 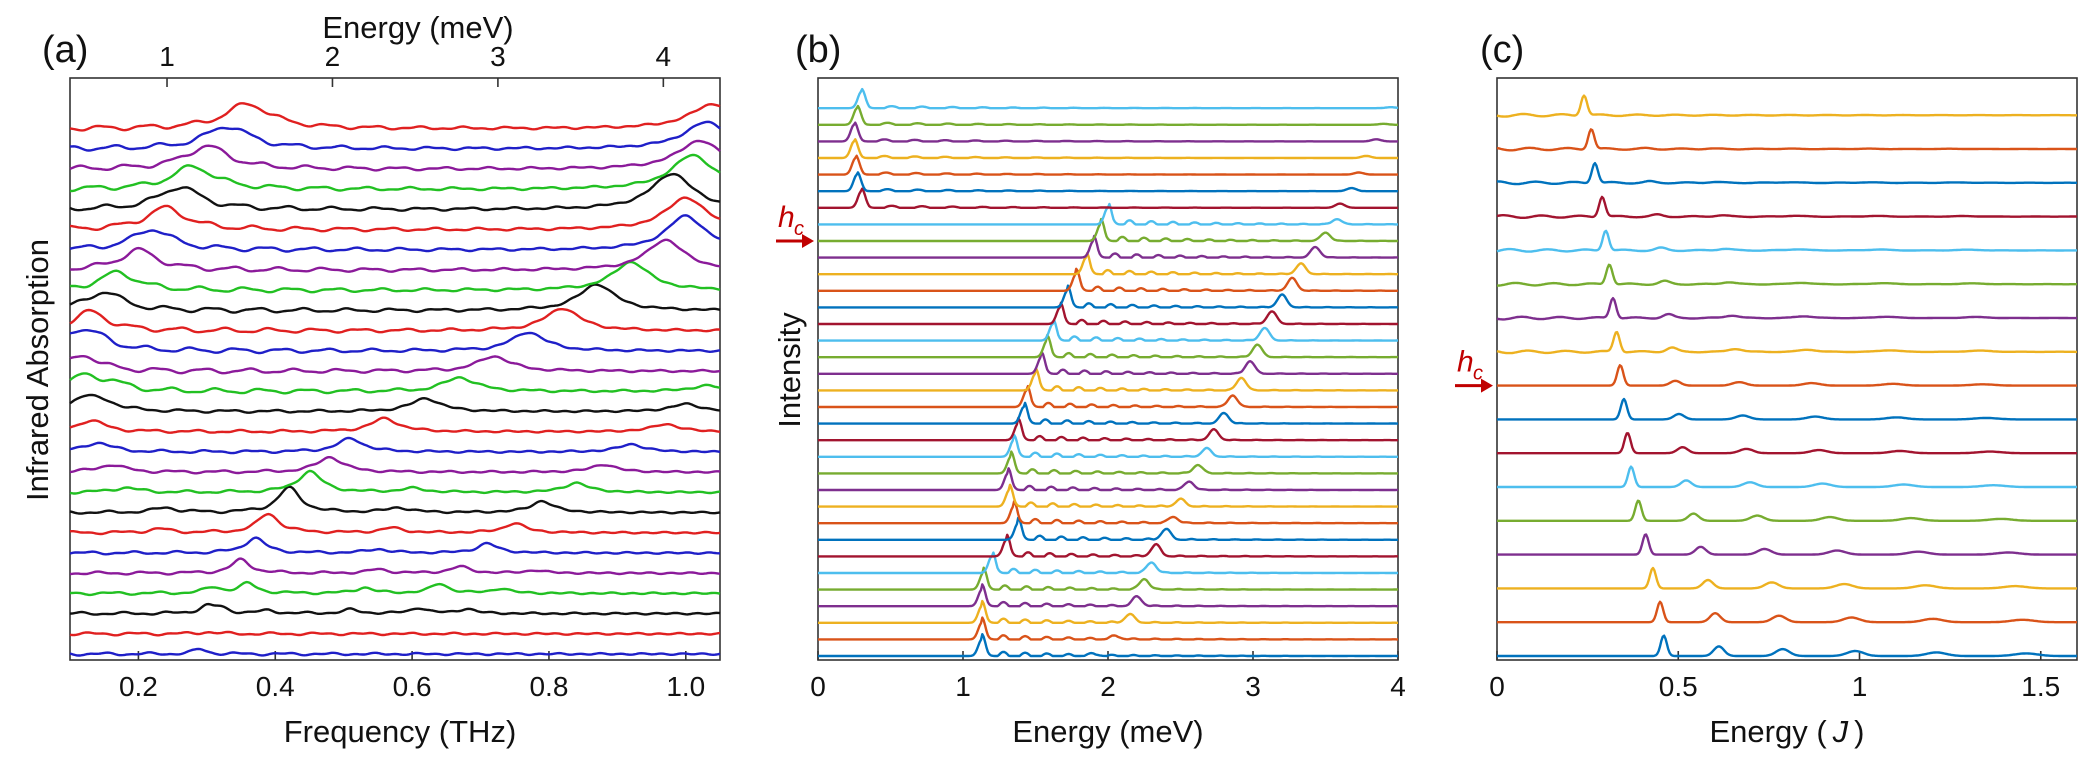 What do you see at coordinates (799, 229) in the screenshot?
I see `panel-b-hc-label-subscript: c` at bounding box center [799, 229].